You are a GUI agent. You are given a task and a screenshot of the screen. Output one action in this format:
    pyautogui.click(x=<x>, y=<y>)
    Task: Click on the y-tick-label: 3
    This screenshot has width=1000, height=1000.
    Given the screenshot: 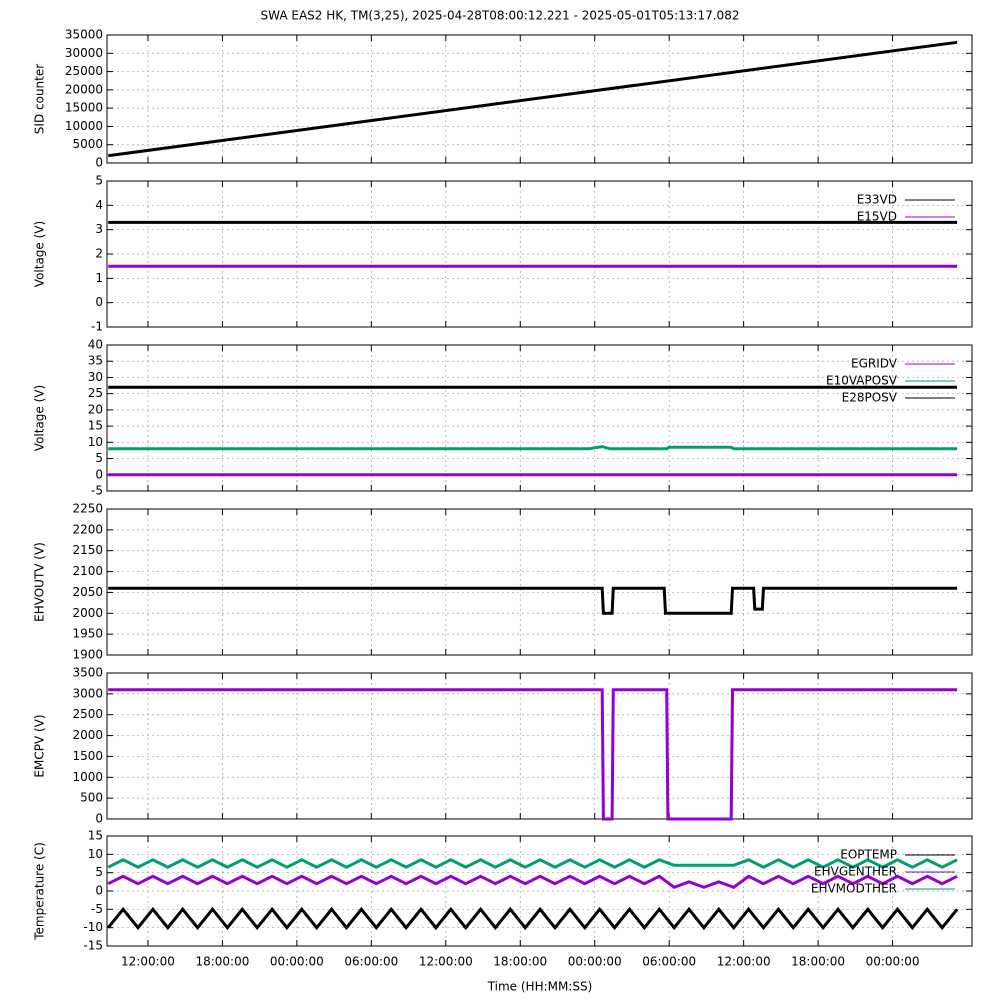 What is the action you would take?
    pyautogui.click(x=99, y=229)
    